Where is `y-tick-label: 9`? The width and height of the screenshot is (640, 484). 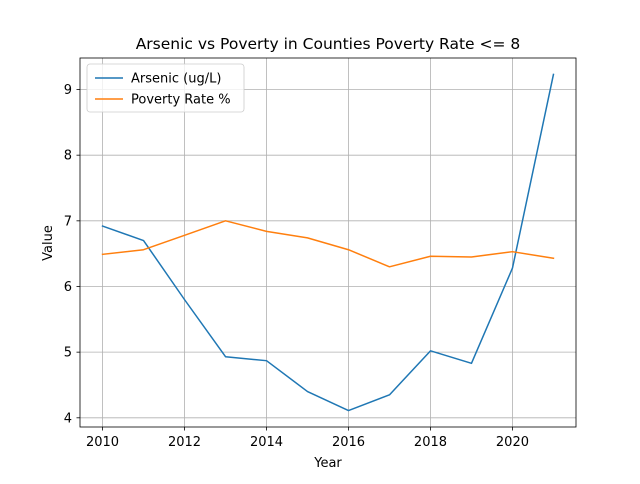 y-tick-label: 9 is located at coordinates (68, 90).